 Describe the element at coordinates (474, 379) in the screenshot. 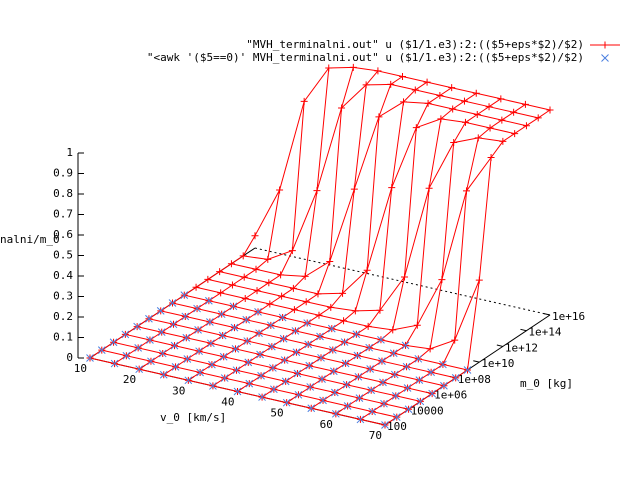

I see `y-tick-label: 1e+08` at that location.